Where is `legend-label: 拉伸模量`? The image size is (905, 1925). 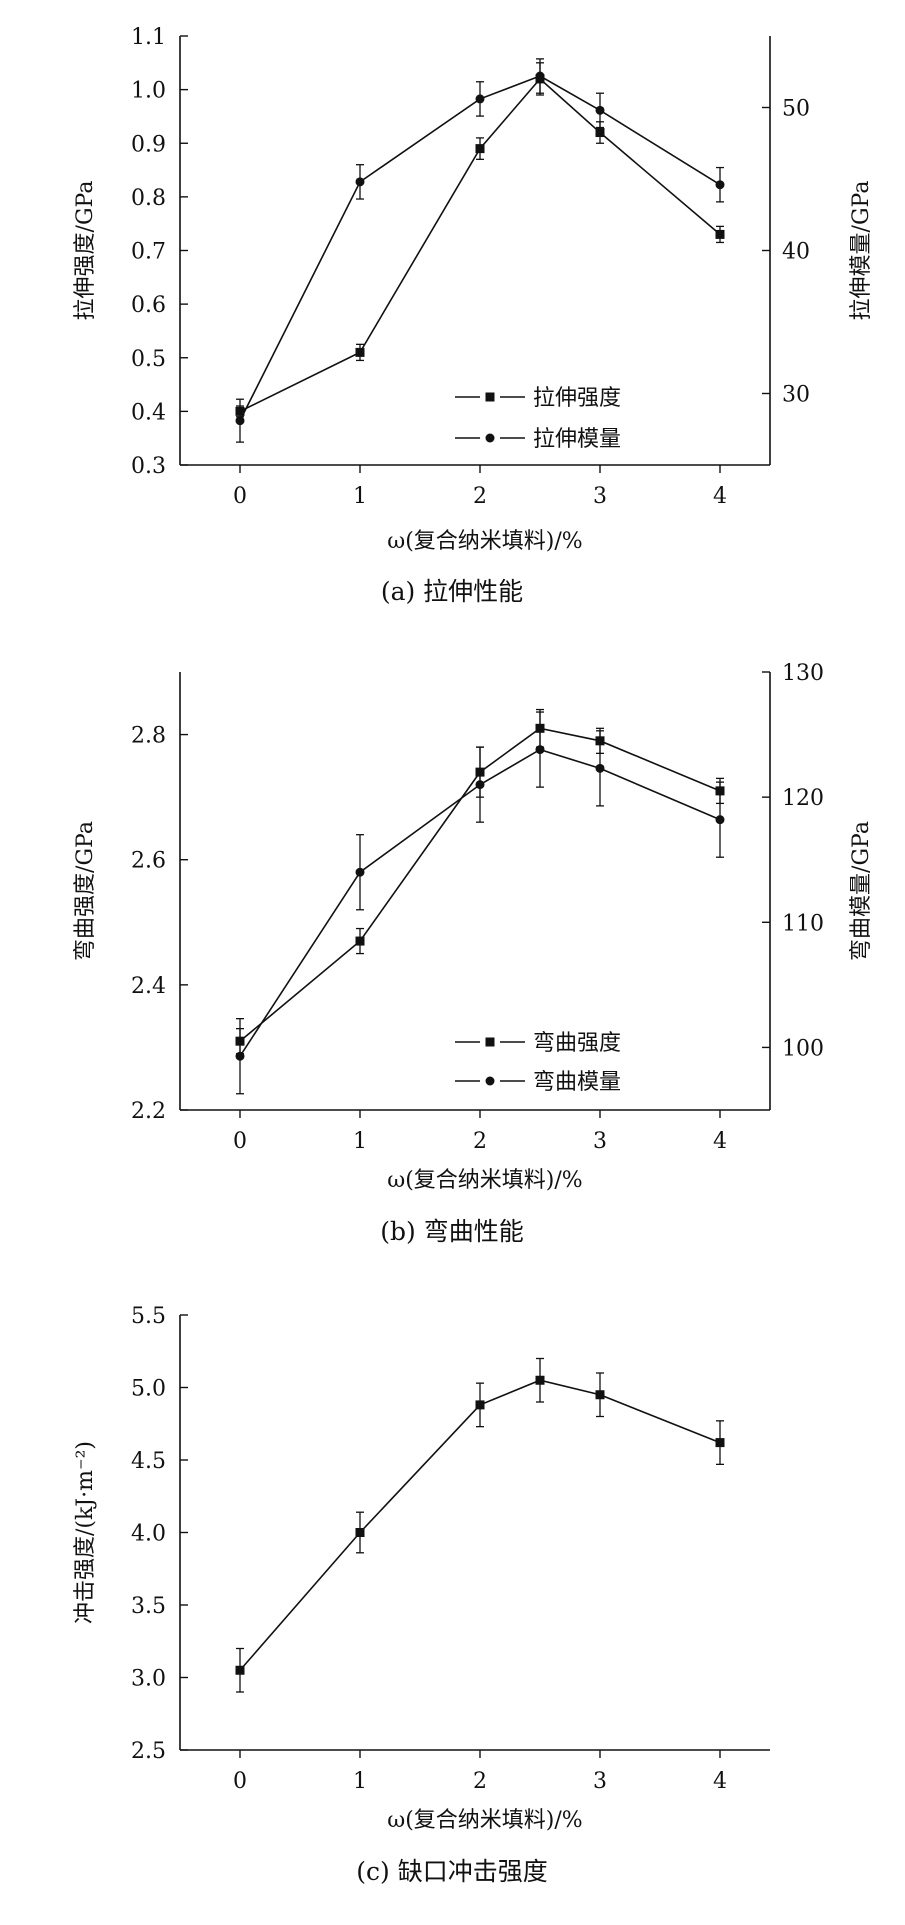 legend-label: 拉伸模量 is located at coordinates (577, 439).